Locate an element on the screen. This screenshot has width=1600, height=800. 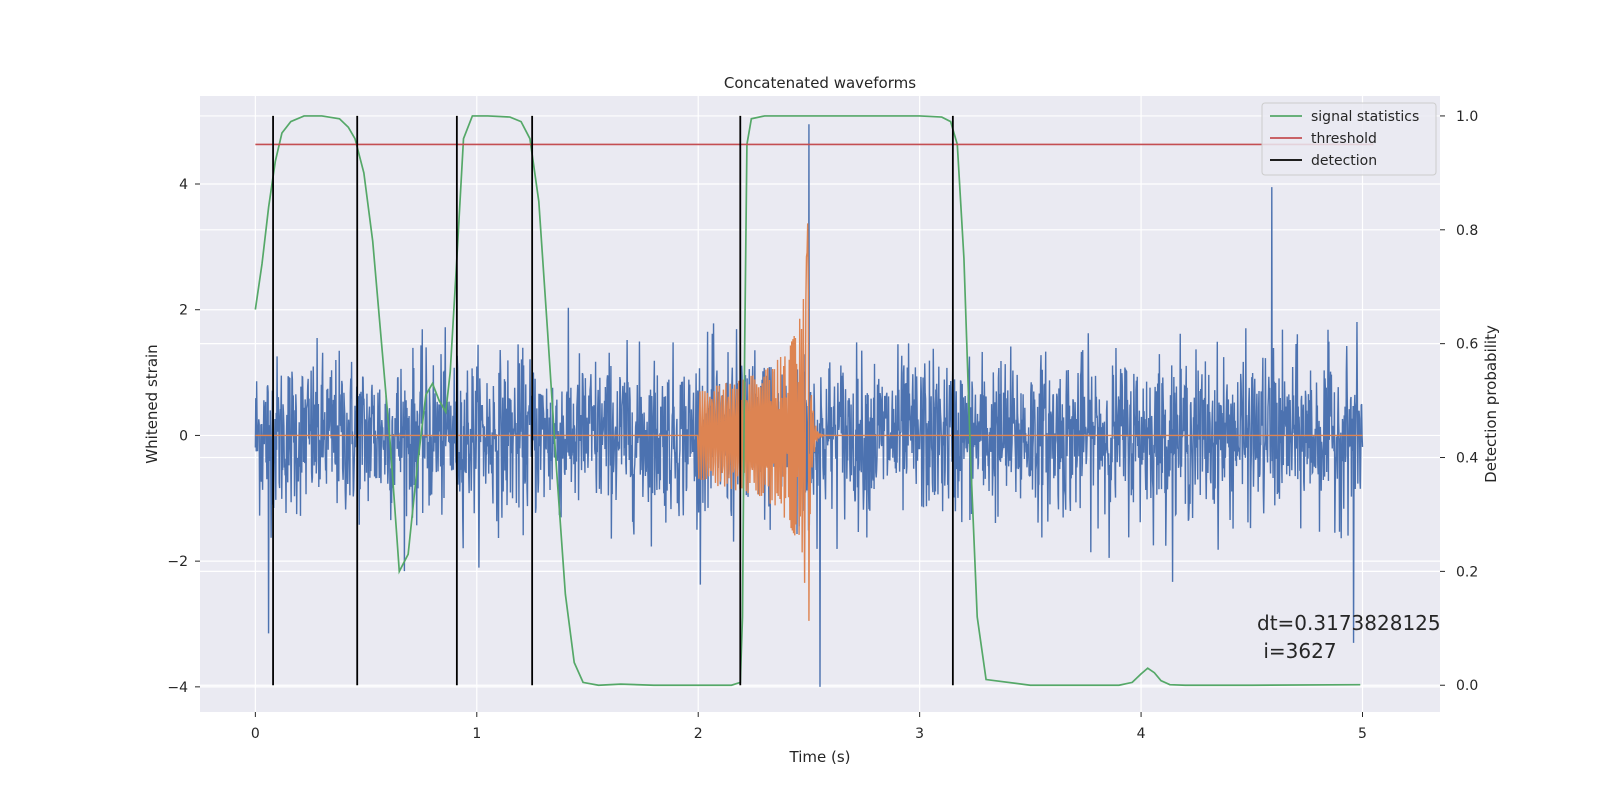
y-axis-label: Whitened strain is located at coordinates (152, 403).